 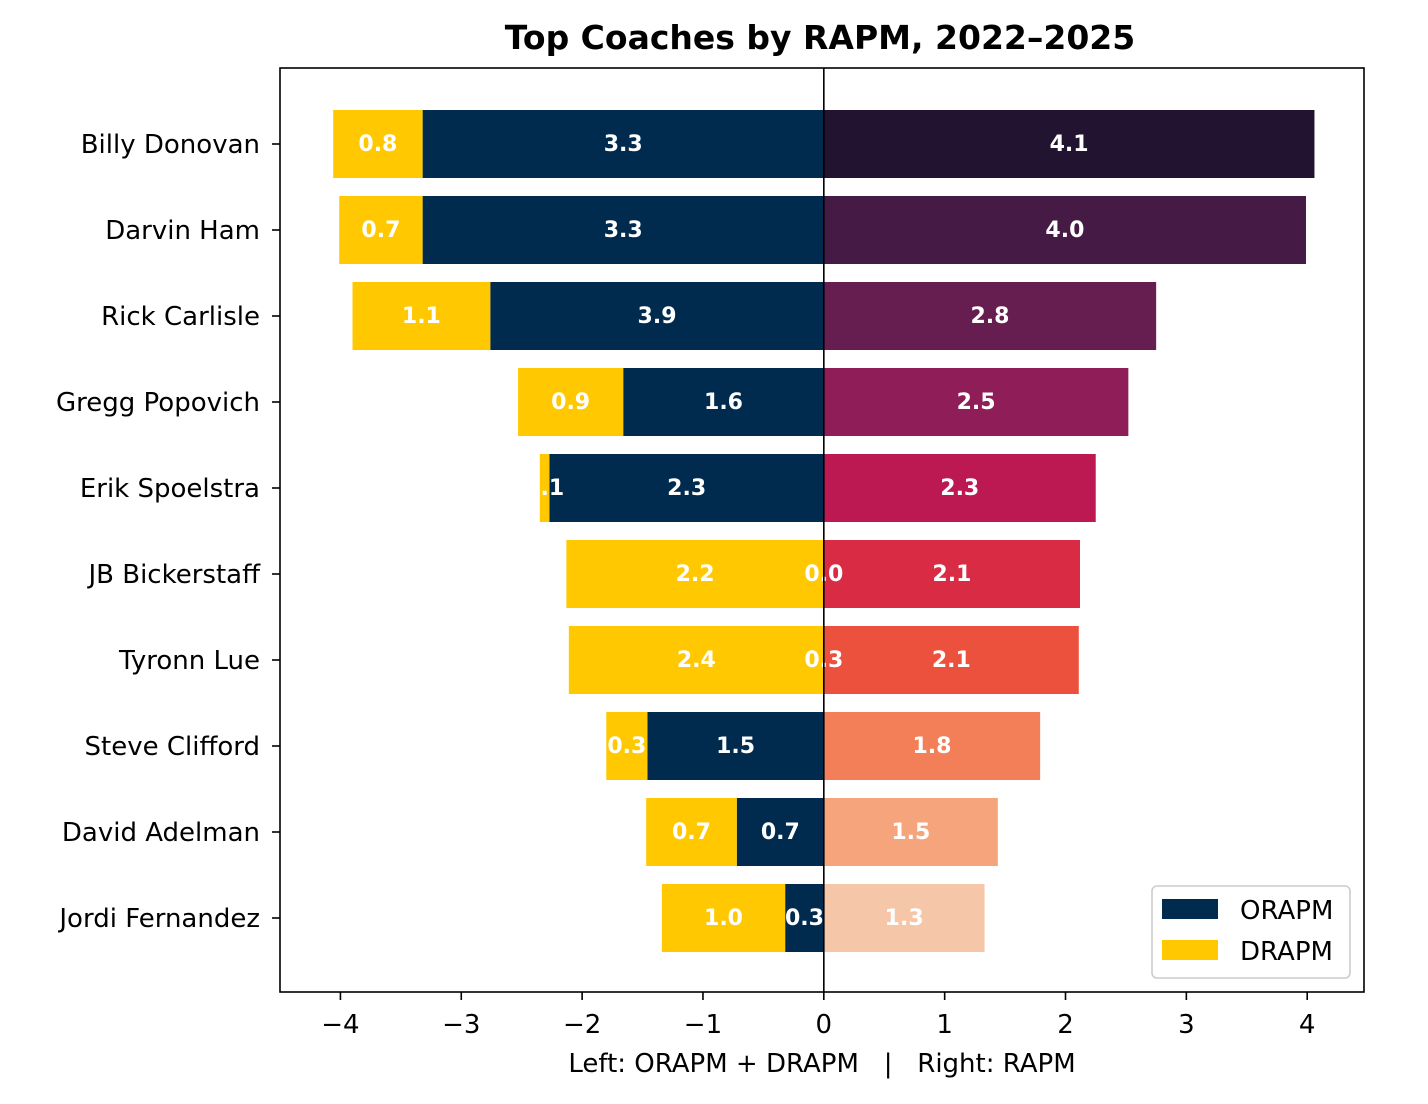 I want to click on bar-orapm-darvin-ham, so click(x=623, y=230).